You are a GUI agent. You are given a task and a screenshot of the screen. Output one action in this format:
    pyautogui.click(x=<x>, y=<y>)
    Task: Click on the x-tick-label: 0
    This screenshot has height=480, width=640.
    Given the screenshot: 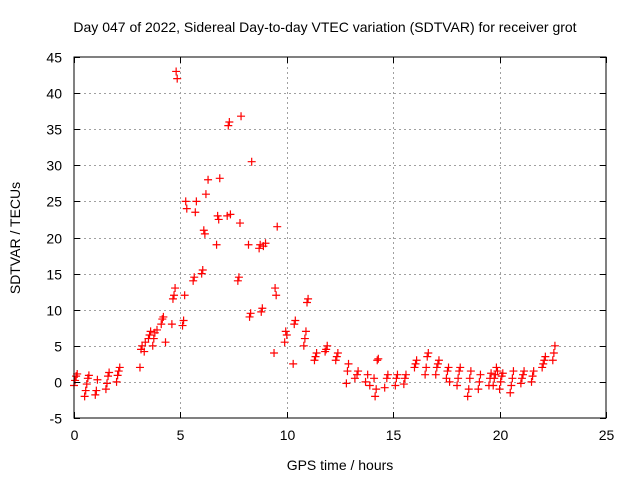 What is the action you would take?
    pyautogui.click(x=75, y=435)
    